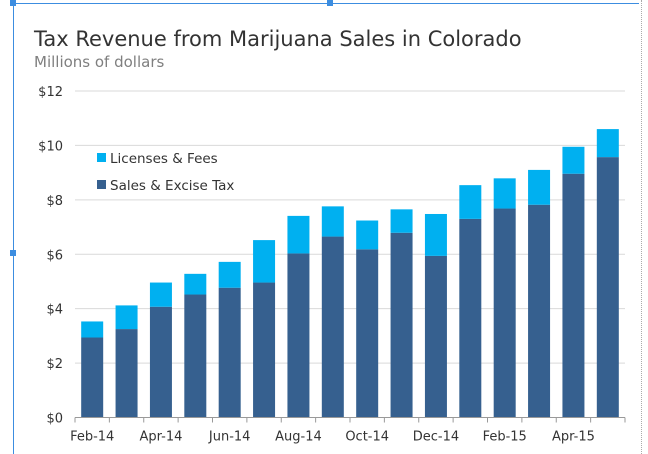 The height and width of the screenshot is (454, 648). I want to click on x-tick-label: Dec-14, so click(436, 437).